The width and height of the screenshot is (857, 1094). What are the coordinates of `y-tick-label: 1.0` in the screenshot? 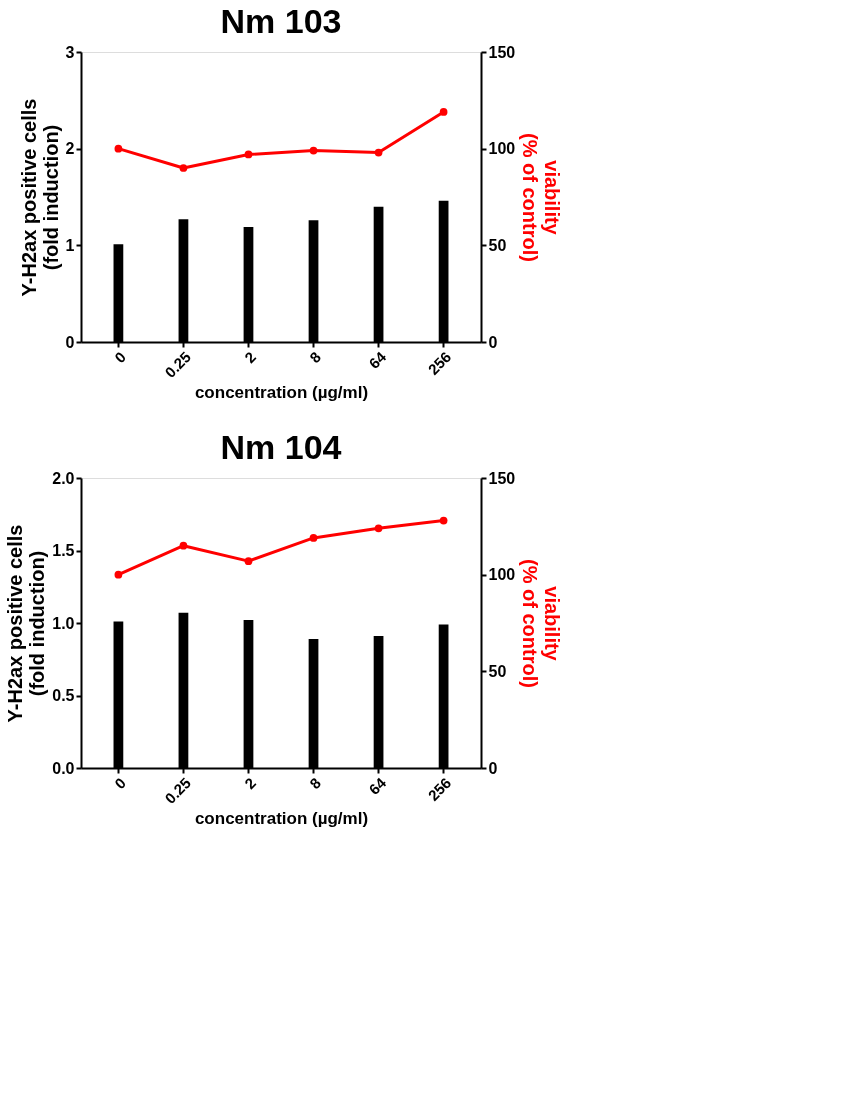 It's located at (63, 623).